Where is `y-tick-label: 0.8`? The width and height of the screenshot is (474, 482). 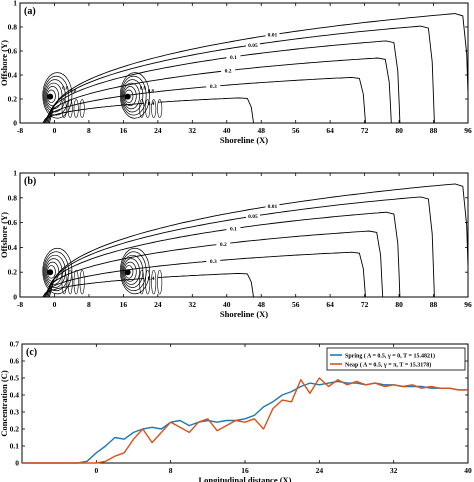
y-tick-label: 0.8 is located at coordinates (13, 197).